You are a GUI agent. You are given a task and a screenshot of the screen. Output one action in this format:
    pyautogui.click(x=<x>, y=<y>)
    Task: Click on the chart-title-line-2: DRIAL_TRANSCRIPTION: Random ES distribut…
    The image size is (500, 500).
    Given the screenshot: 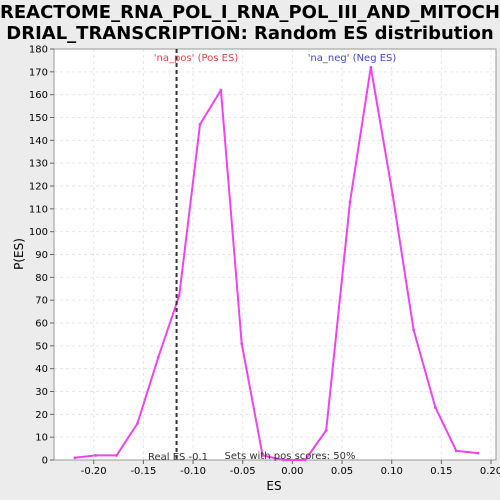 What is the action you would take?
    pyautogui.click(x=250, y=33)
    